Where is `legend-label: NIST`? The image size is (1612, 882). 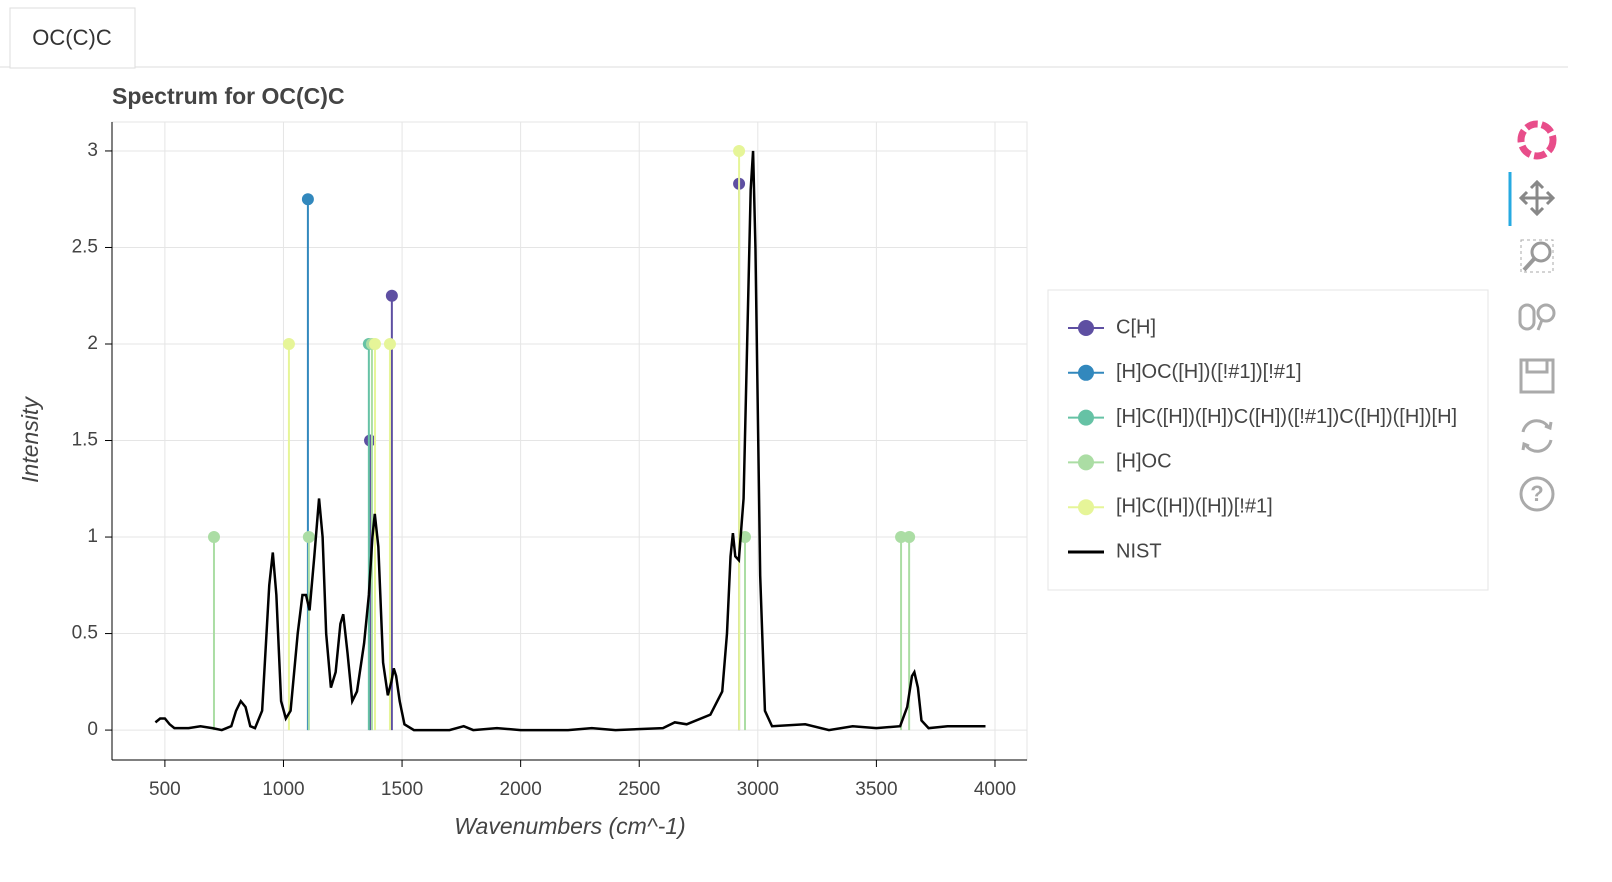 legend-label: NIST is located at coordinates (1139, 551).